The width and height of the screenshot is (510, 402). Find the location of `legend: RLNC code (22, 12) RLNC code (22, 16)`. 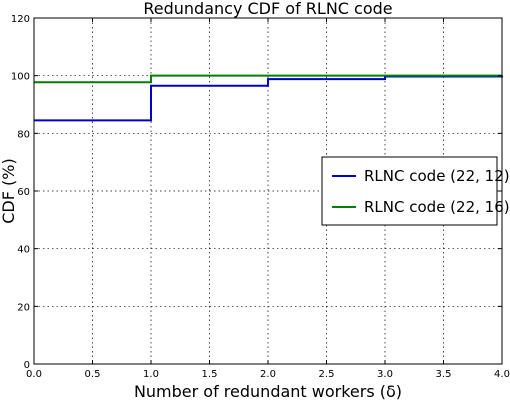

legend: RLNC code (22, 12) RLNC code (22, 16) is located at coordinates (415, 191).